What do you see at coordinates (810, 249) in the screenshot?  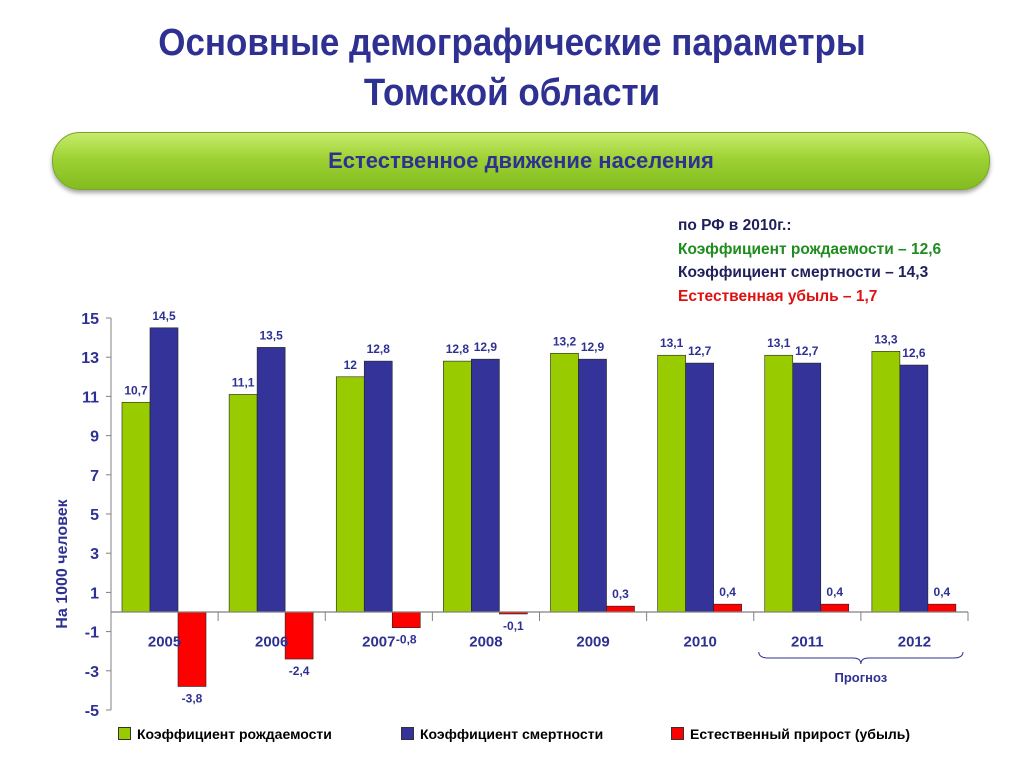 I see `note-birth-rate: Коэффициент рождаемости – 12,6` at bounding box center [810, 249].